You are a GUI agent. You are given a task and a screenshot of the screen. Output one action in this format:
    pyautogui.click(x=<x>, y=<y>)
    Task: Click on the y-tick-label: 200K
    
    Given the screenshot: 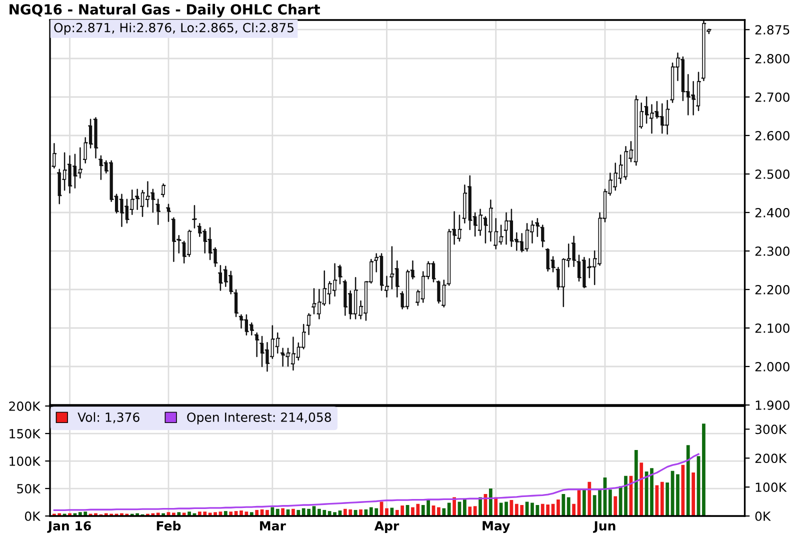 What is the action you would take?
    pyautogui.click(x=25, y=406)
    